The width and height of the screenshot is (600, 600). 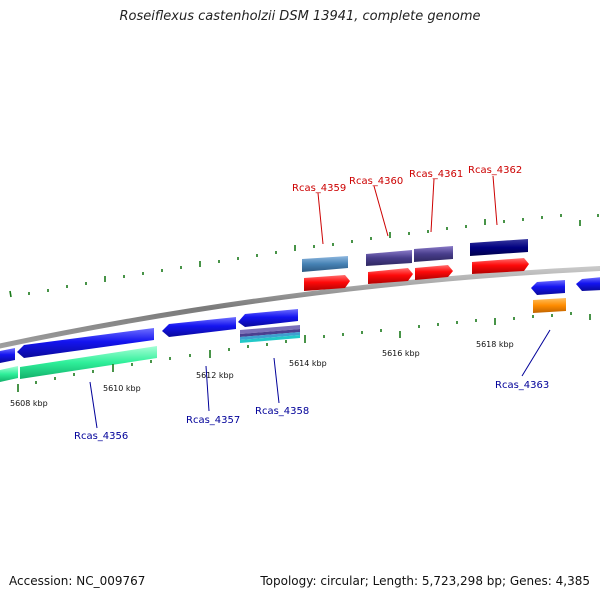 I want to click on gene-Rcas_4361-cds, so click(x=434, y=272).